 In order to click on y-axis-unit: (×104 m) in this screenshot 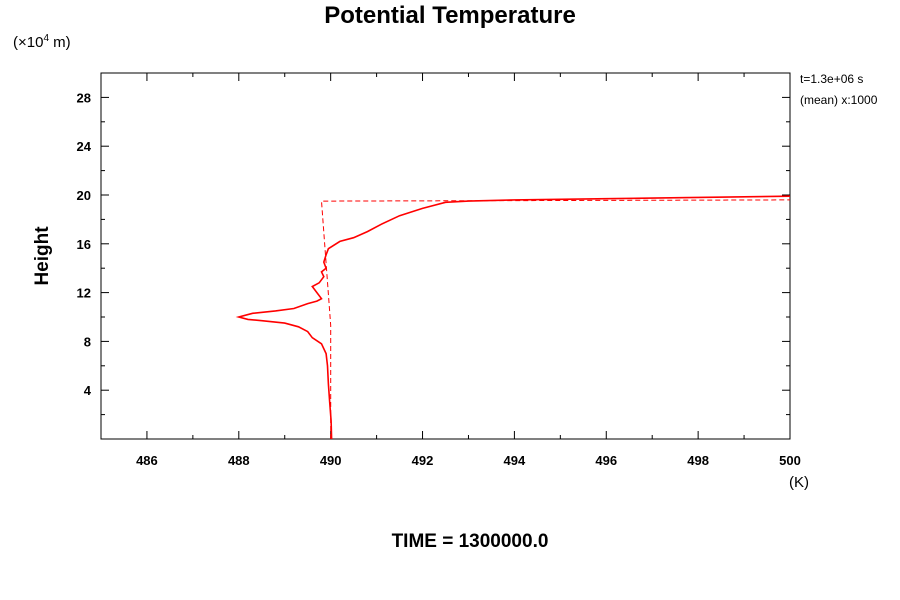, I will do `click(42, 42)`.